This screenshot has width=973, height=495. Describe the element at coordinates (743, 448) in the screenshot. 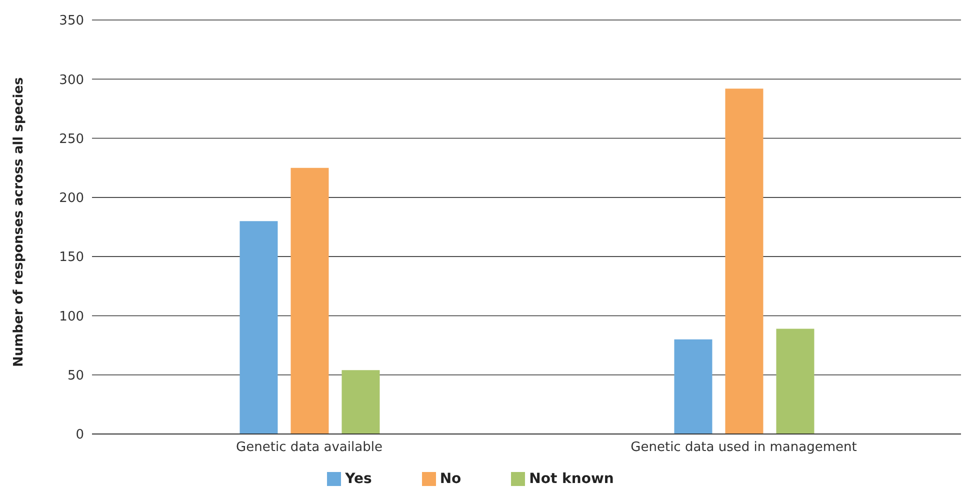

I see `x-tick-label: Genetic data used in management` at that location.